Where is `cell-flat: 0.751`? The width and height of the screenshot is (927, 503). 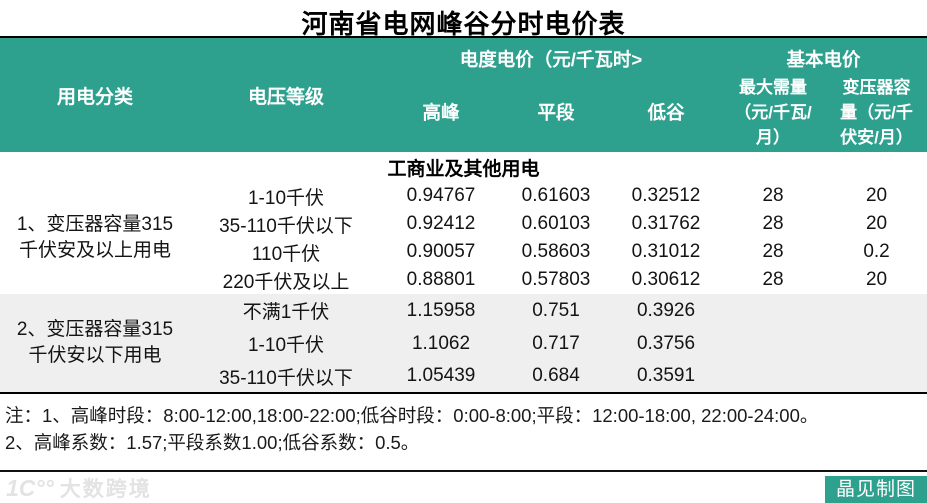
cell-flat: 0.751 is located at coordinates (556, 310).